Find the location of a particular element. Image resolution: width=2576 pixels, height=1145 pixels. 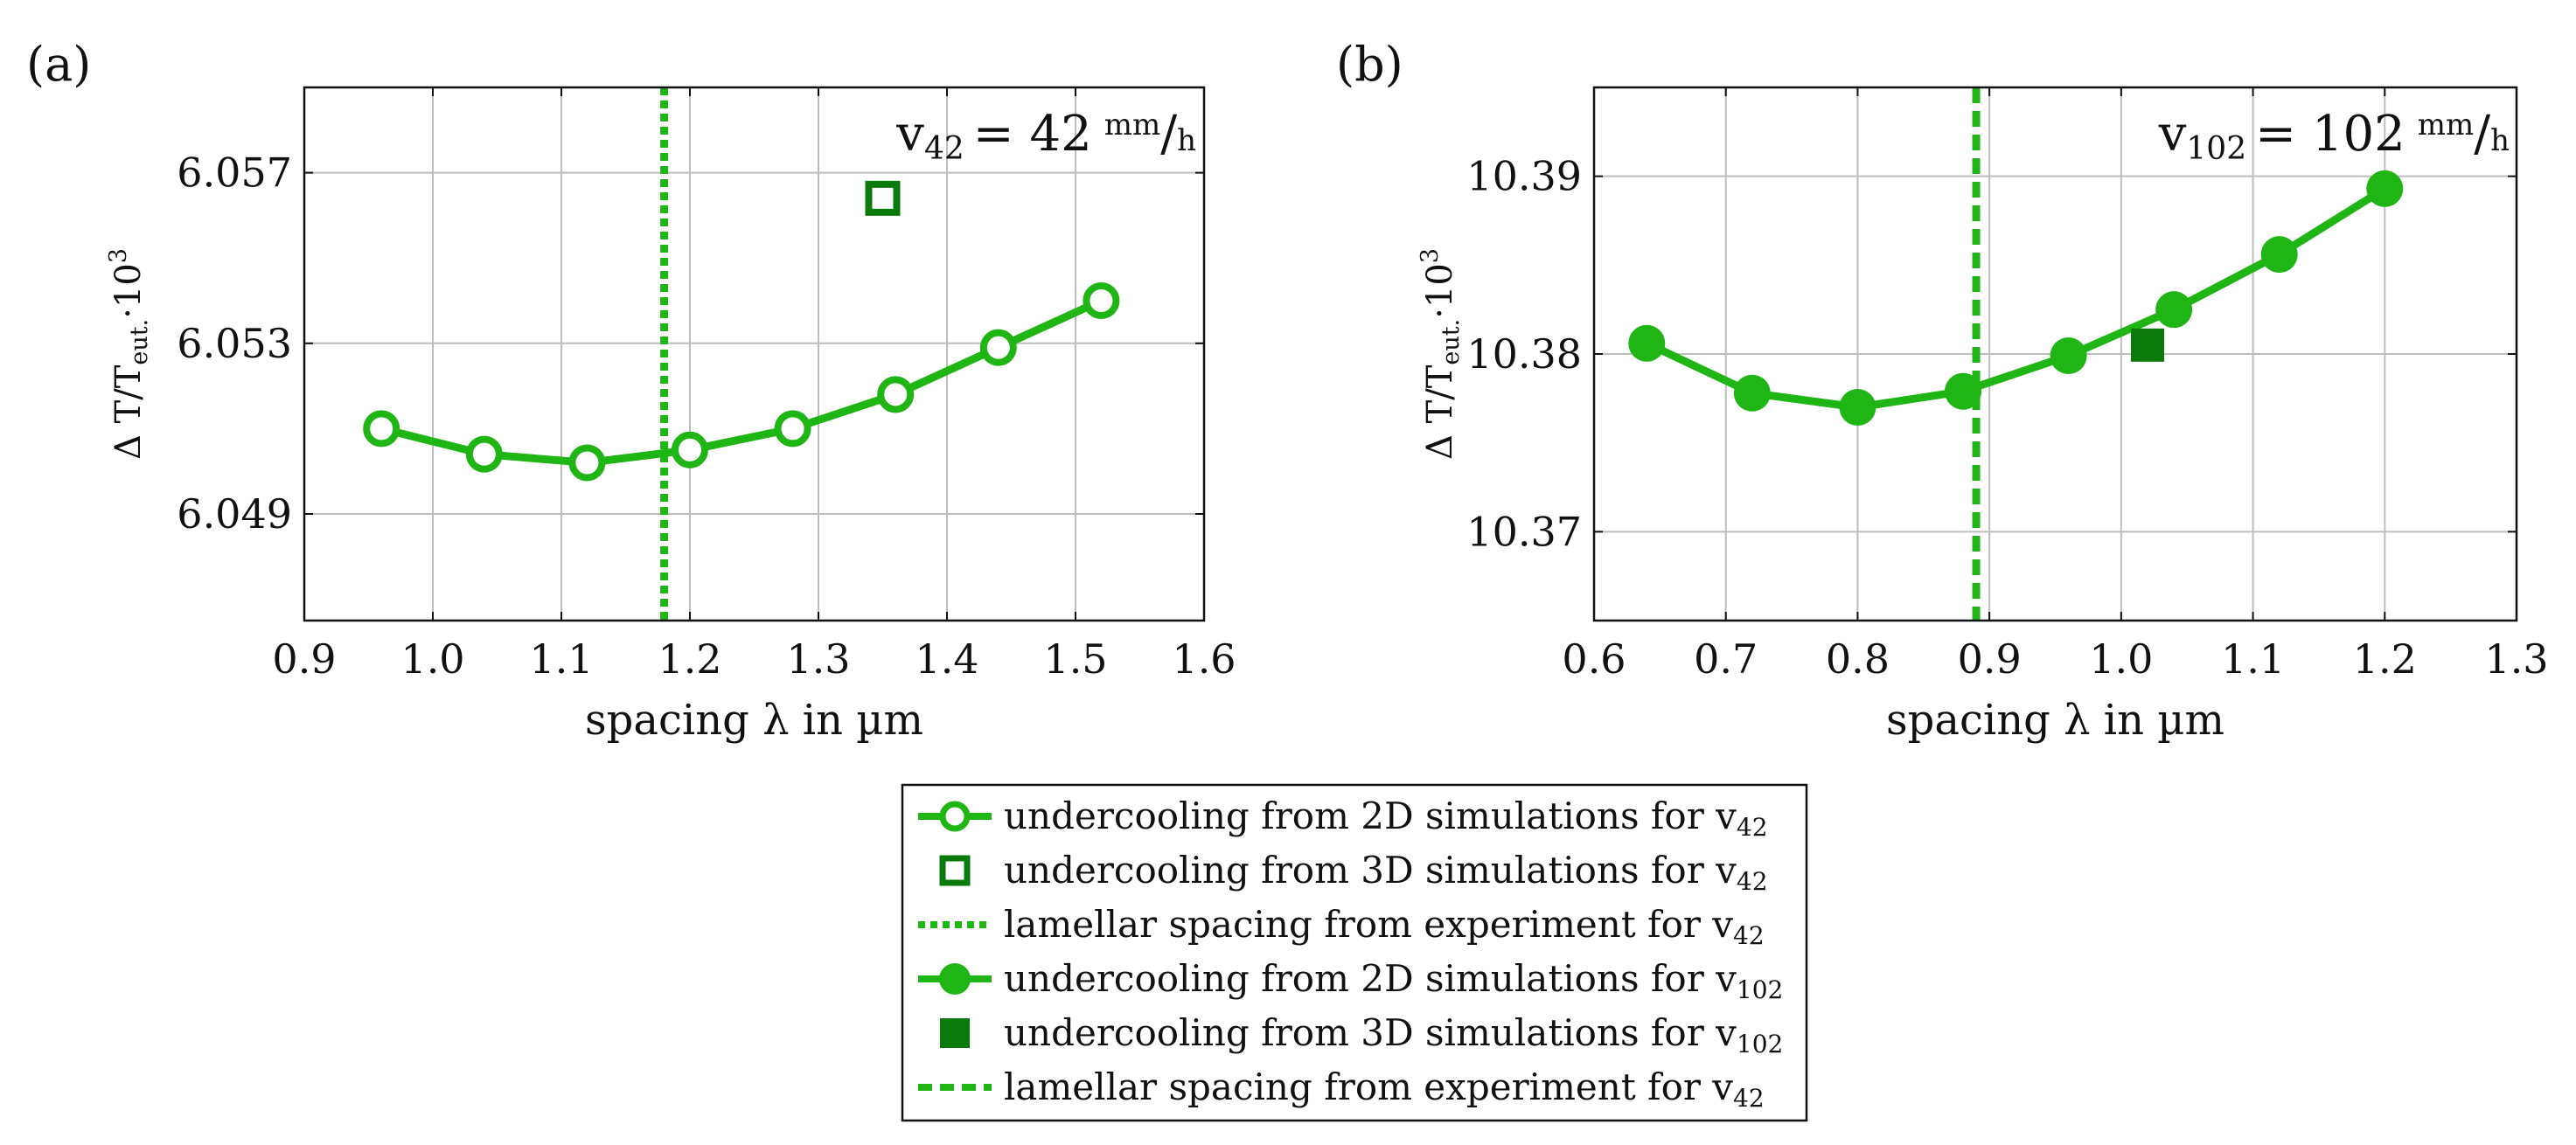

panel-a-x-tick-label: 1.3 is located at coordinates (818, 659).